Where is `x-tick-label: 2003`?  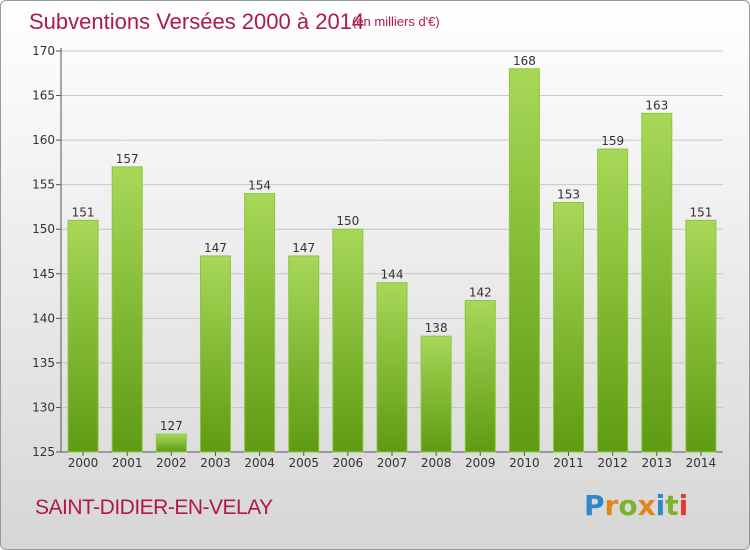
x-tick-label: 2003 is located at coordinates (215, 463).